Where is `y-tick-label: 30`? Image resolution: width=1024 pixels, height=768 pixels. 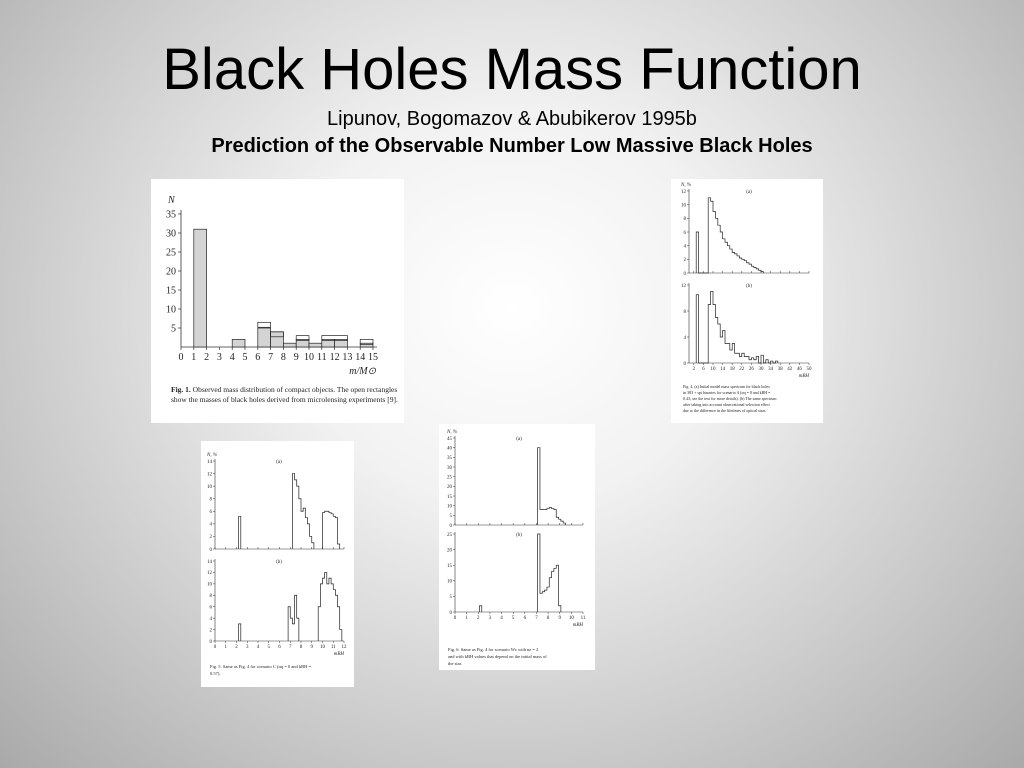
y-tick-label: 30 is located at coordinates (450, 468).